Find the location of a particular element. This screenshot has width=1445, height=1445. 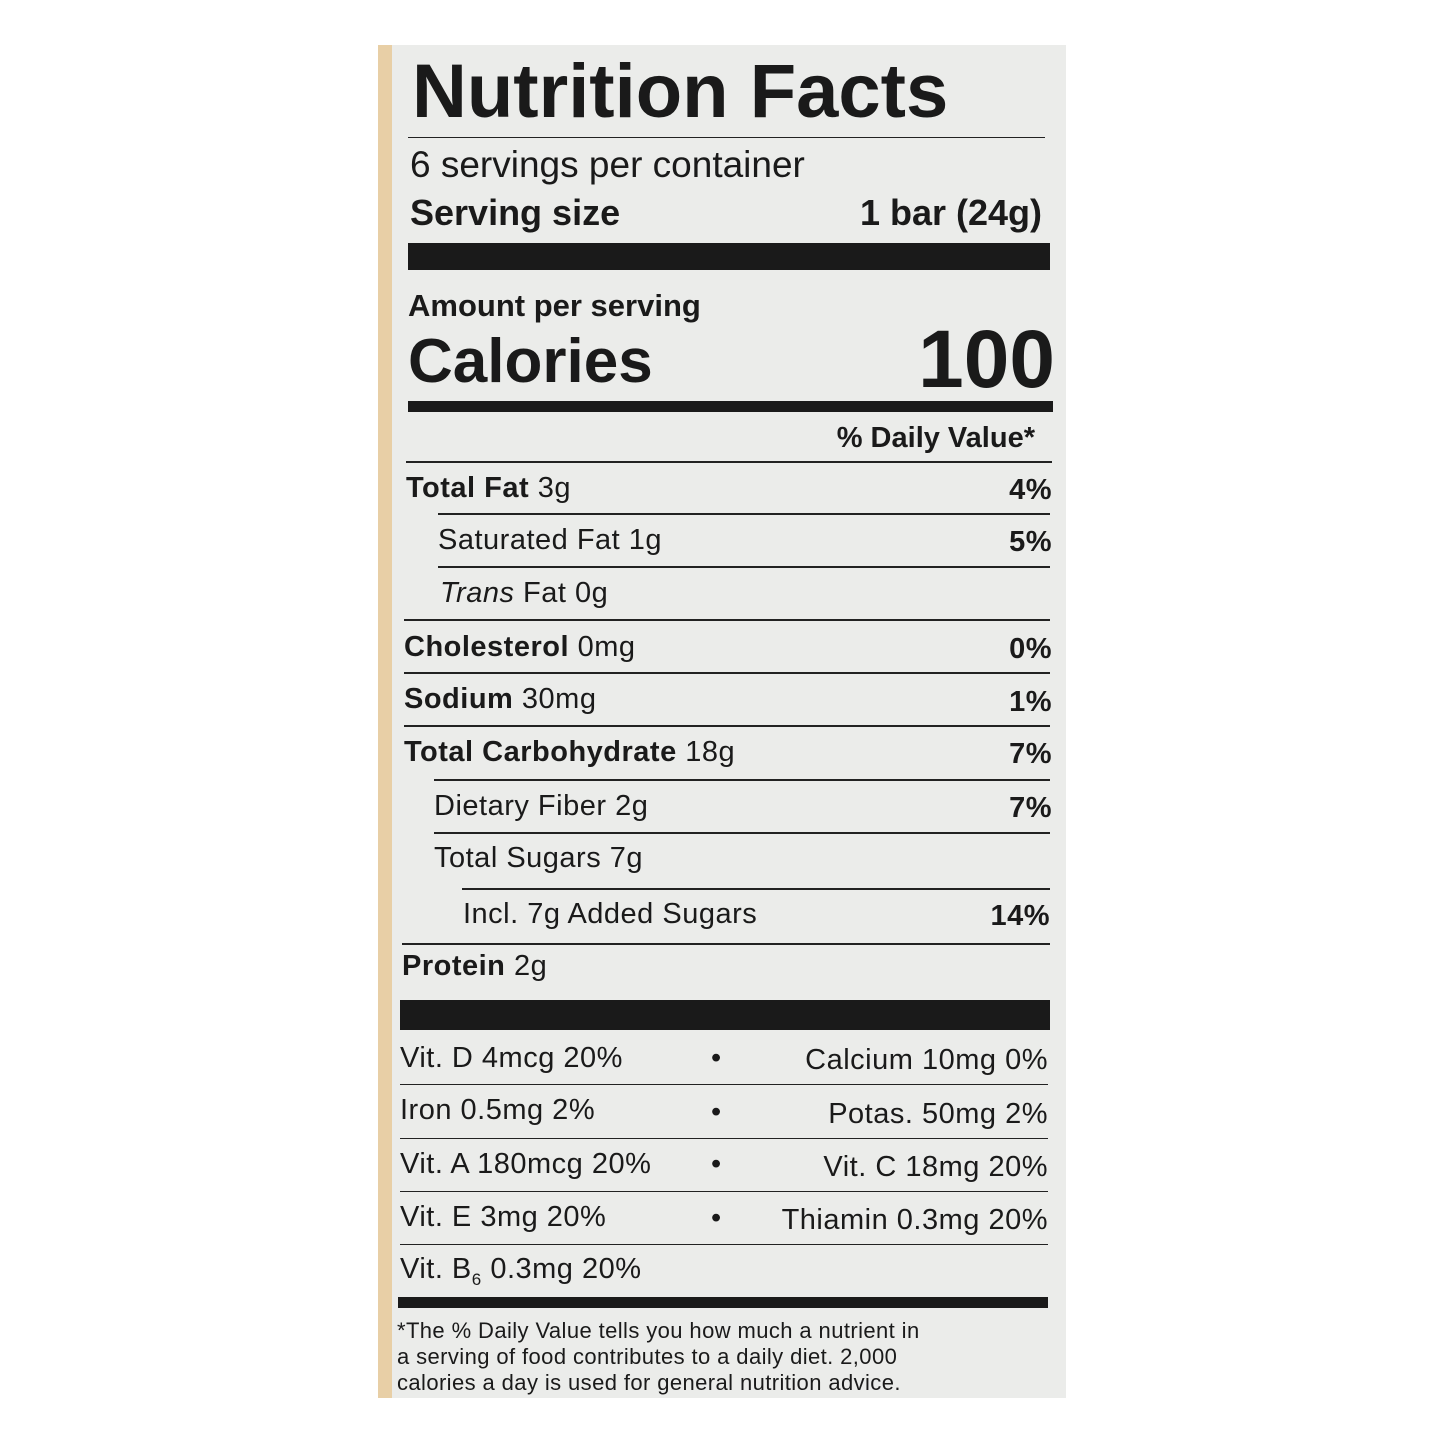

nutrient: Total Sugars 7g is located at coordinates (538, 858).